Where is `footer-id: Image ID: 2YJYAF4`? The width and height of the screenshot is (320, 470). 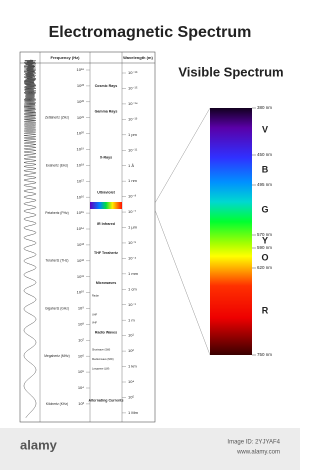
footer-id: Image ID: 2YJYAF4 is located at coordinates (253, 443).